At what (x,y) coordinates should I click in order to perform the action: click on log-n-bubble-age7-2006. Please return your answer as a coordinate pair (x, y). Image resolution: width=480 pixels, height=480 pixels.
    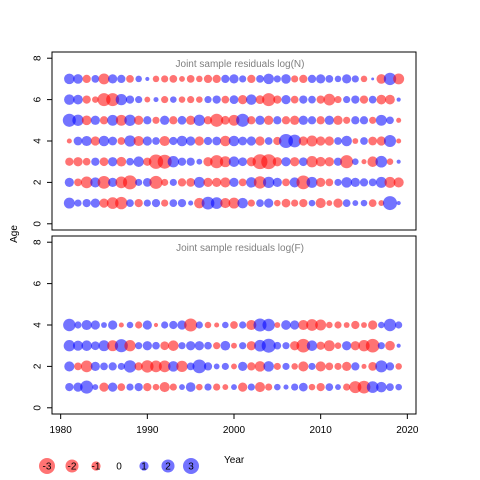
    Looking at the image, I should click on (286, 79).